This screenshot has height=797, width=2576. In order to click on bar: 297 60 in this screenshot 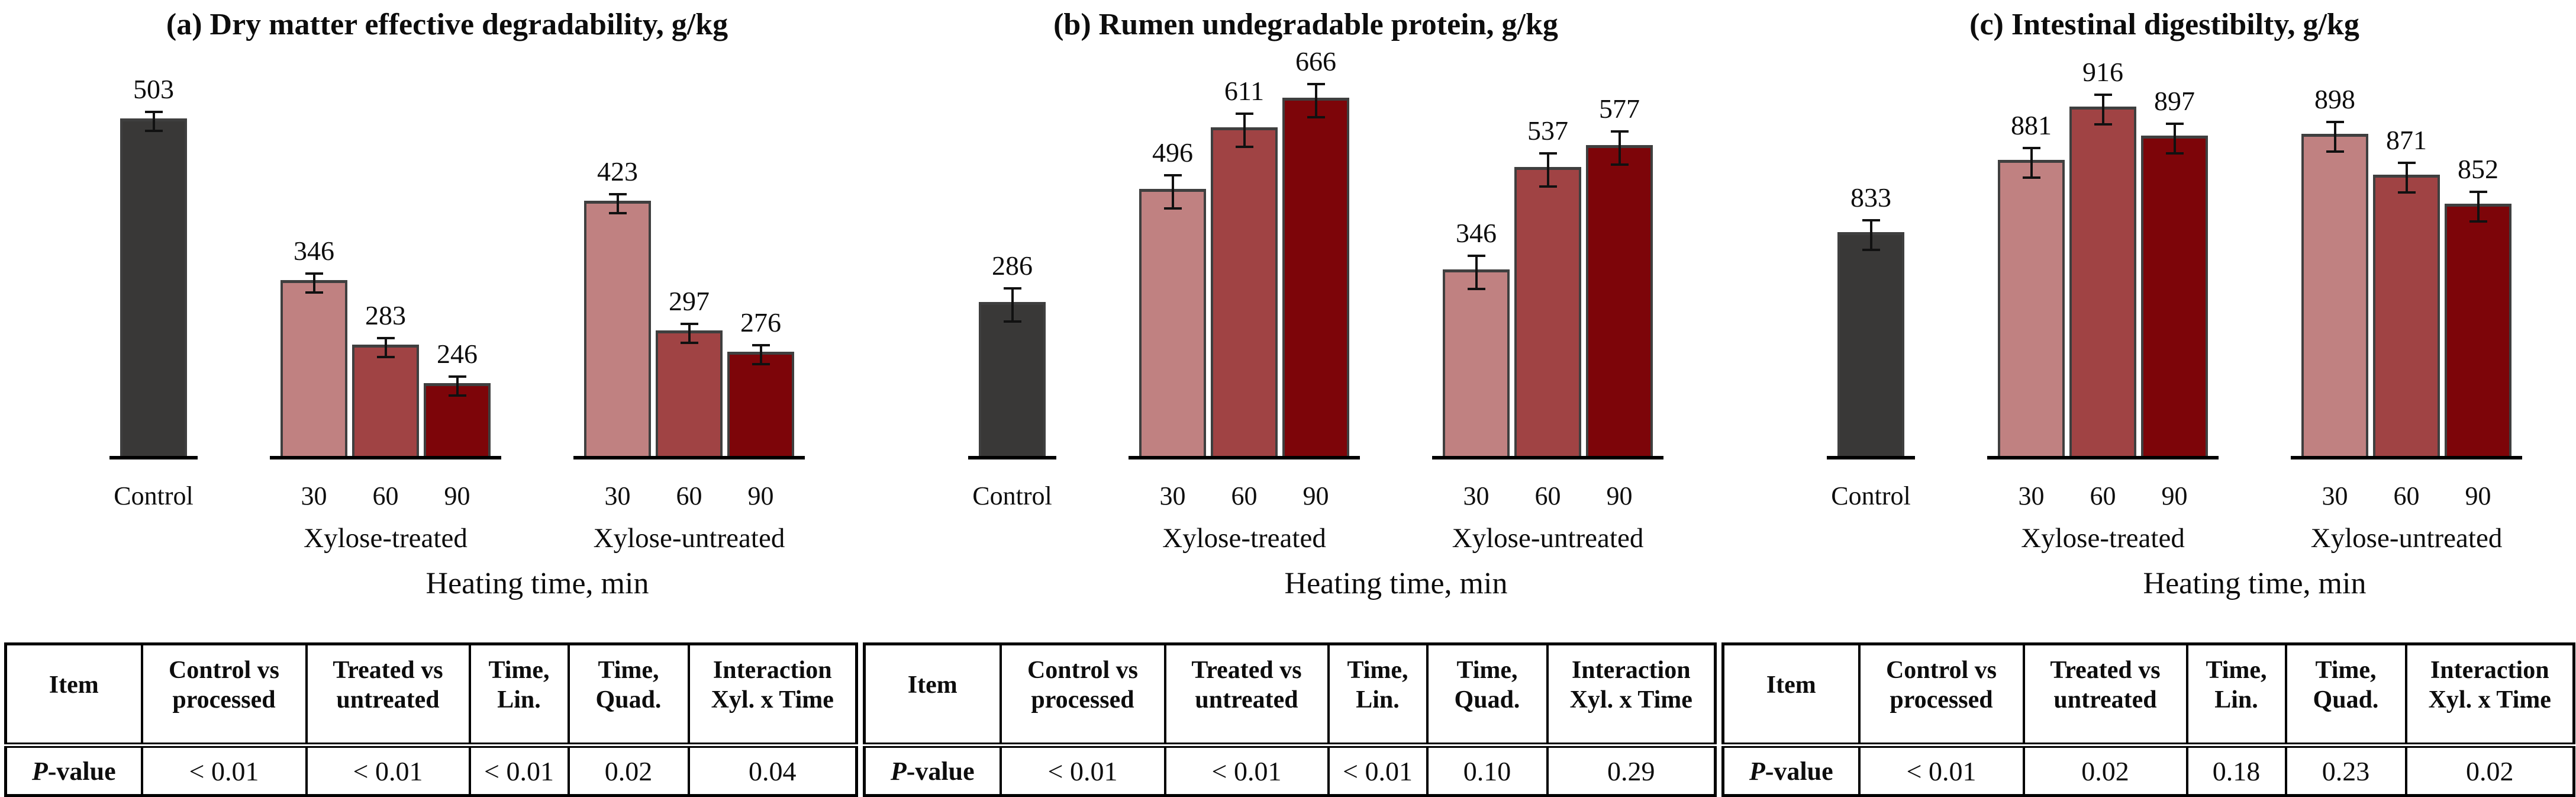, I will do `click(689, 398)`.